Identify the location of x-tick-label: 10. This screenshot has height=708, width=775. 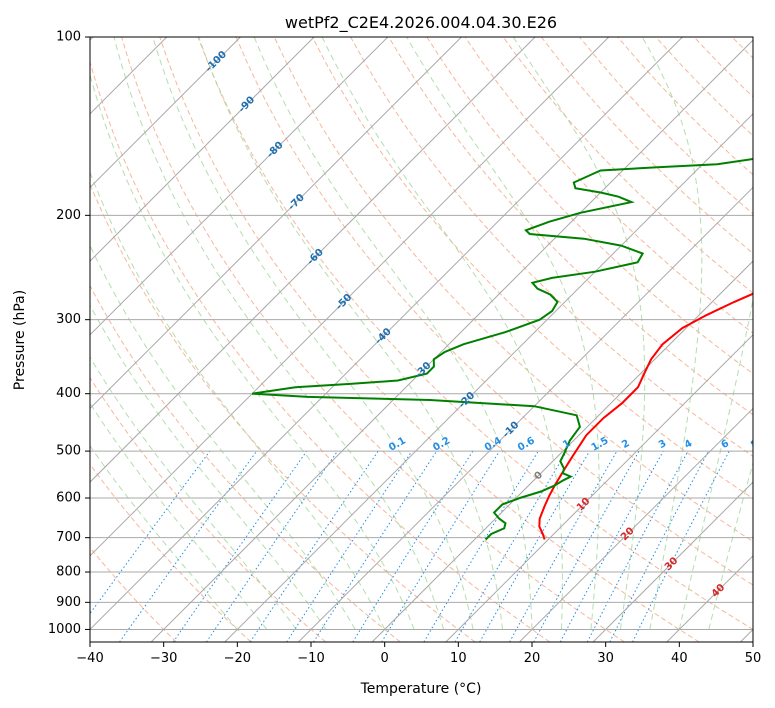
(458, 658).